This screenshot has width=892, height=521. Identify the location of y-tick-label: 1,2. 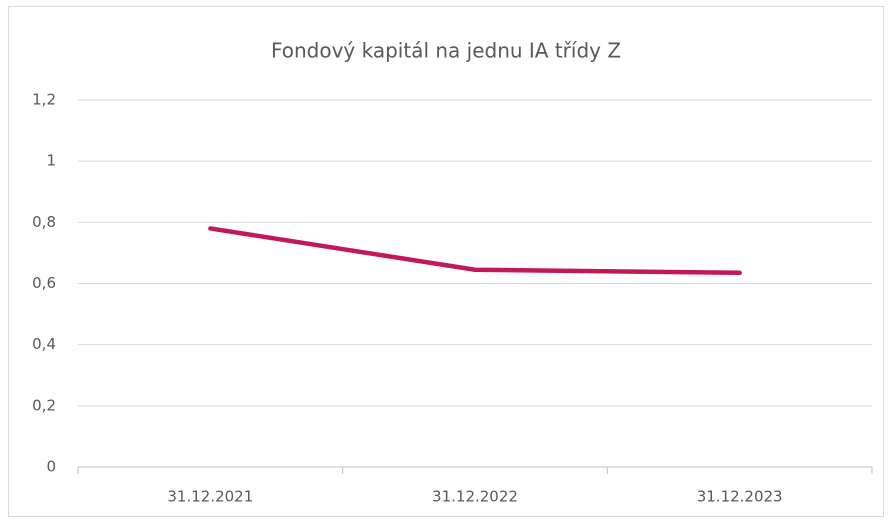
(44, 100).